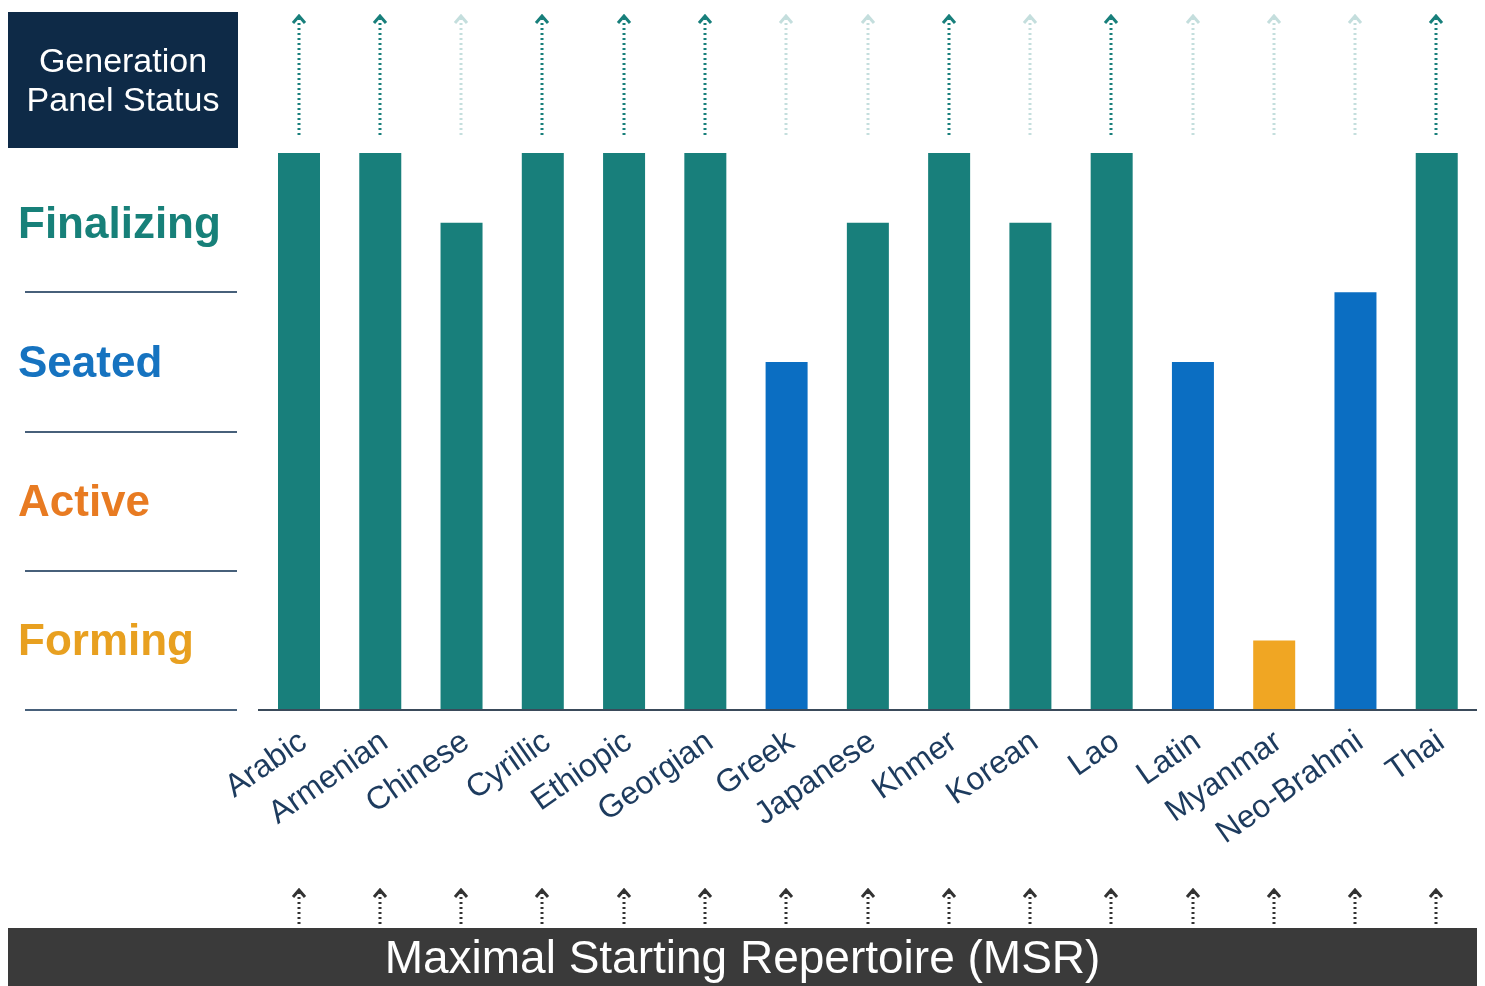  Describe the element at coordinates (90, 361) in the screenshot. I see `text: Seated` at that location.